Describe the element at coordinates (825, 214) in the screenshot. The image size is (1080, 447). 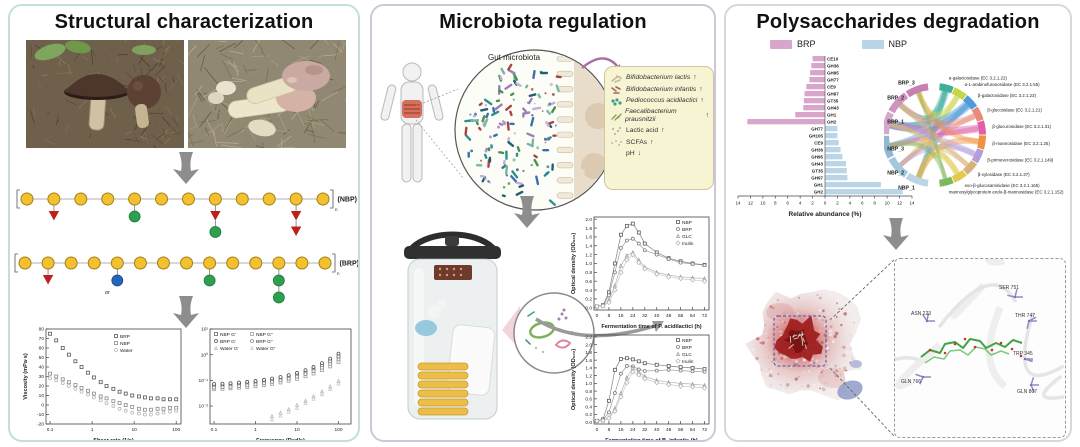
I see `svg-text: Relative abundance (%)` at that location.